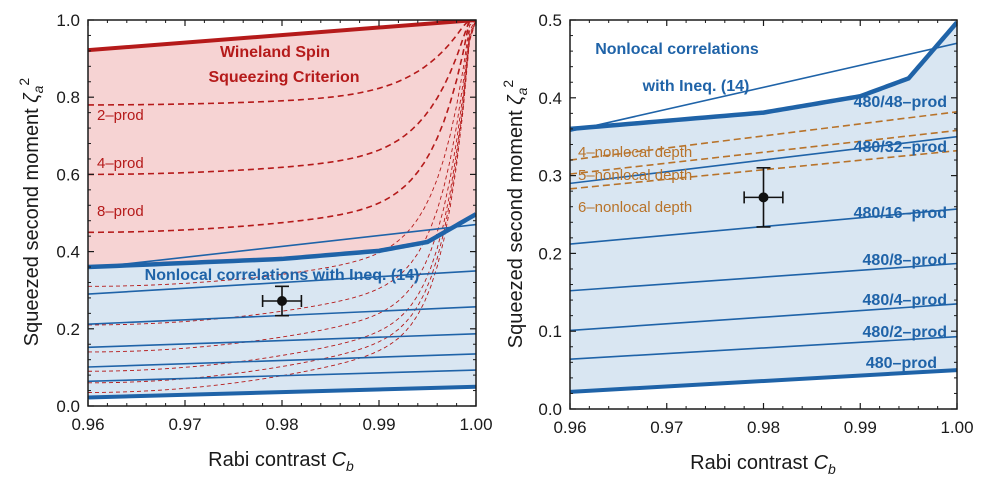 The height and width of the screenshot is (484, 996). Describe the element at coordinates (120, 115) in the screenshot. I see `label-2-prod: 2–prod` at that location.